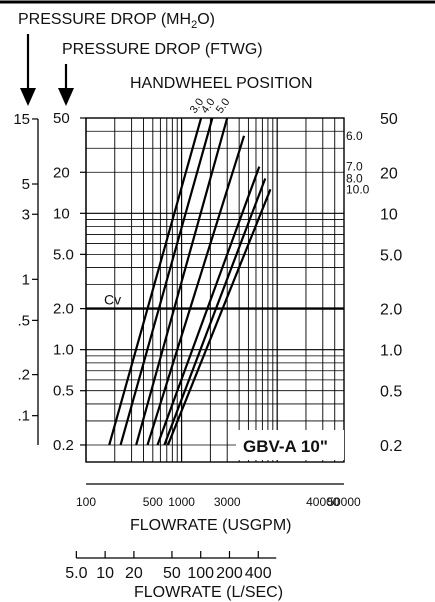  I want to click on xtick-label: 500, so click(153, 502).